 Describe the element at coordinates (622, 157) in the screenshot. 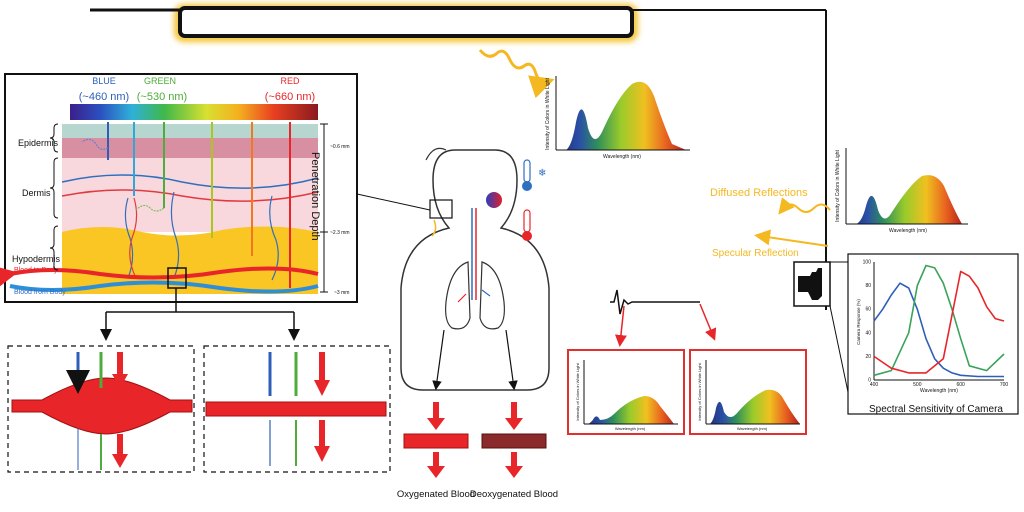

I see `incident-spectrum-xlabel: Wavelength (nm)` at that location.